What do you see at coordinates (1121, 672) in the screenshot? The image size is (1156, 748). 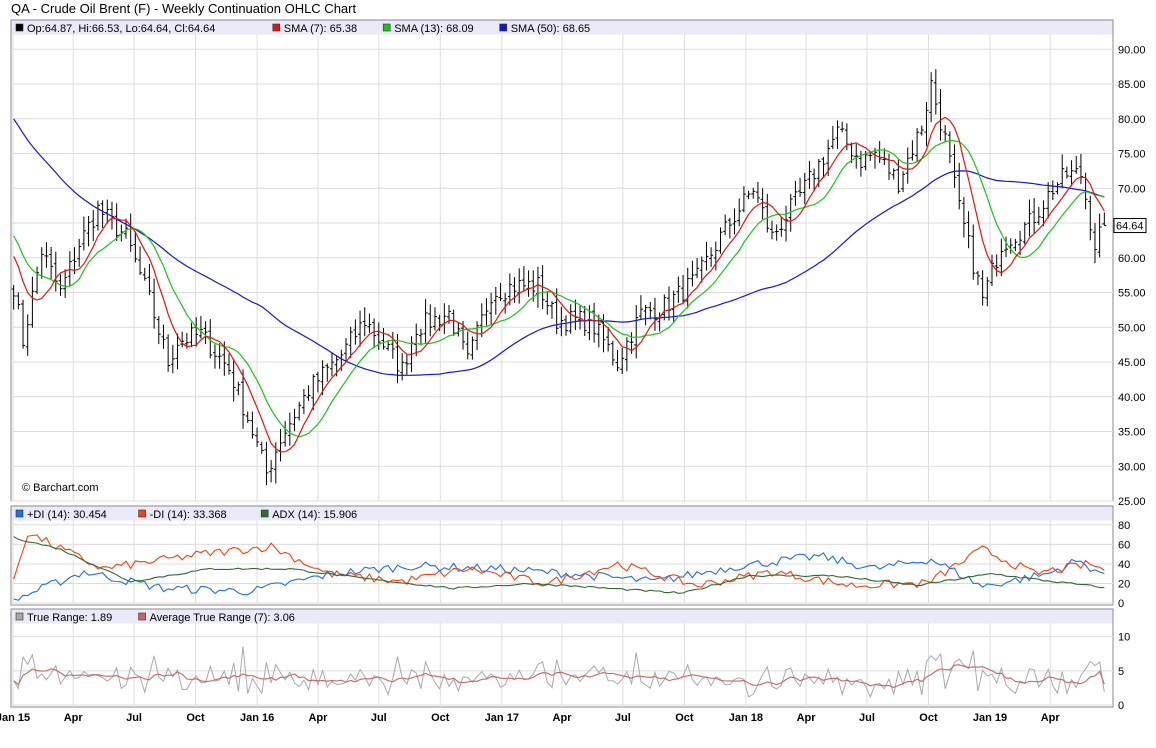 I see `y-tick-label: 5` at bounding box center [1121, 672].